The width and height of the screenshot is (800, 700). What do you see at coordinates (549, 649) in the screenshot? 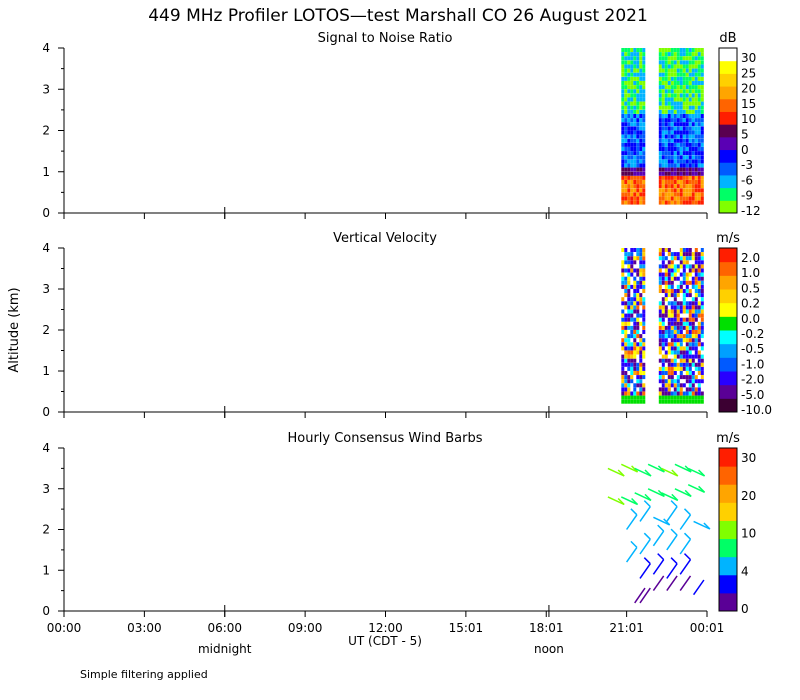
I see `marker-label: noon` at bounding box center [549, 649].